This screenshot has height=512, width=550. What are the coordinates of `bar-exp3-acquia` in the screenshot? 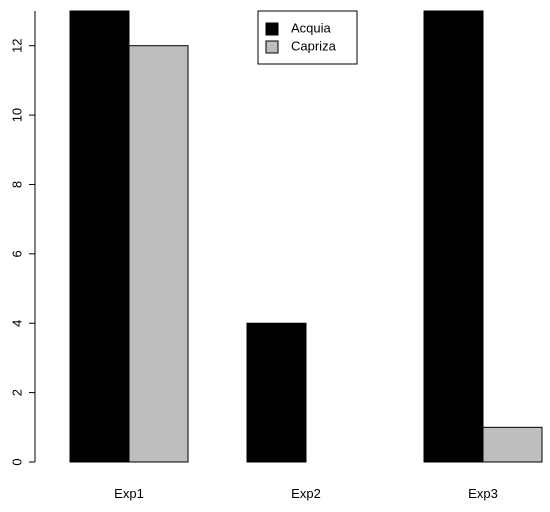 It's located at (453, 236).